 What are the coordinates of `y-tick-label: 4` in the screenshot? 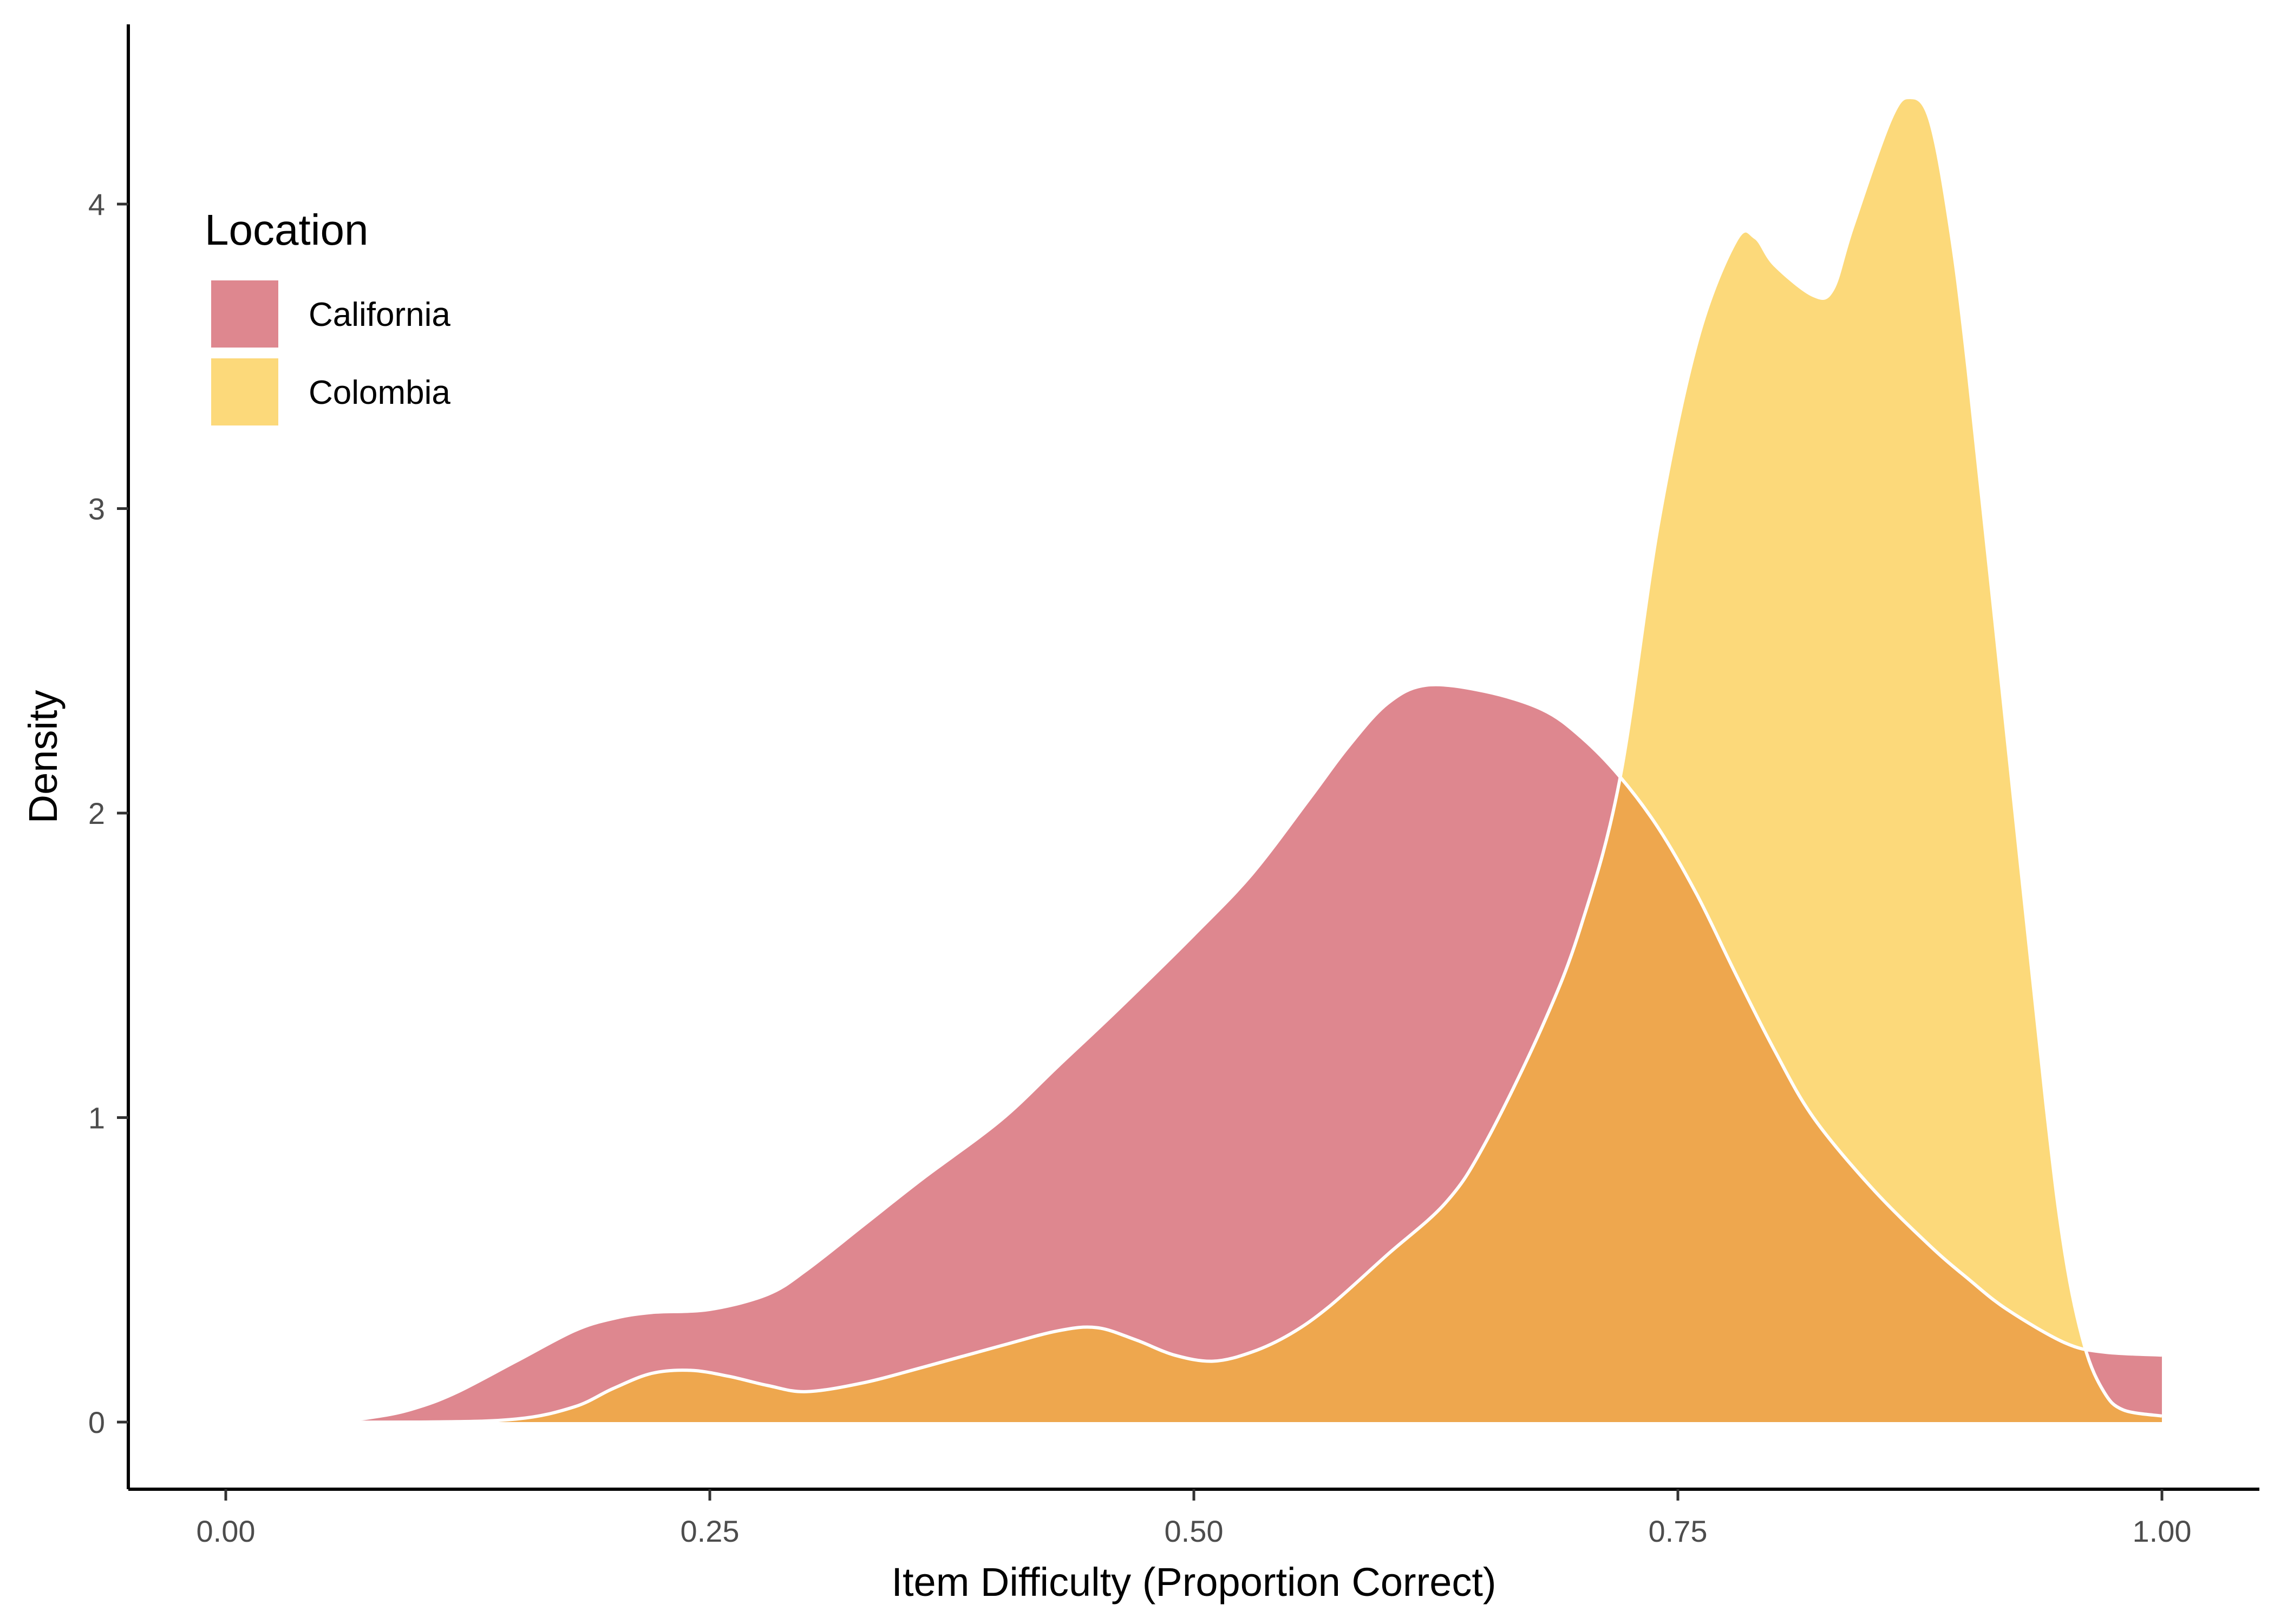 It's located at (97, 204).